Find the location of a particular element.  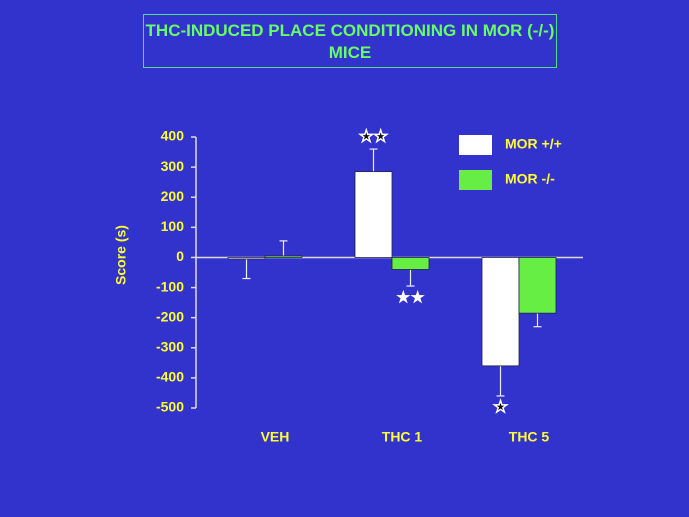

legend-label: MOR +/+ is located at coordinates (533, 144).